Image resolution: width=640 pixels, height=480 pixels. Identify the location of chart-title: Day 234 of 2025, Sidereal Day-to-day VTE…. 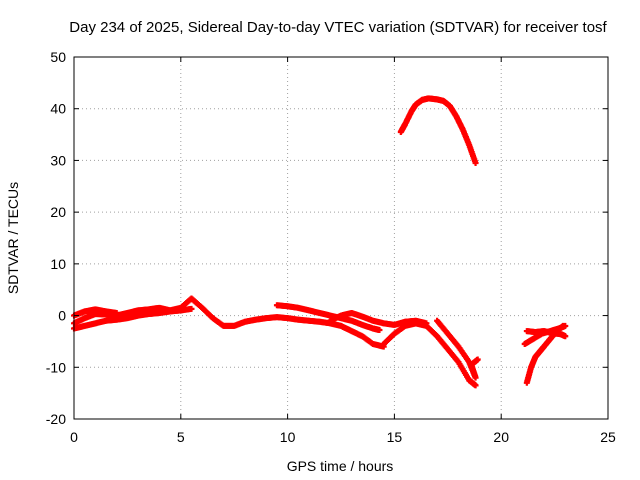
(338, 27).